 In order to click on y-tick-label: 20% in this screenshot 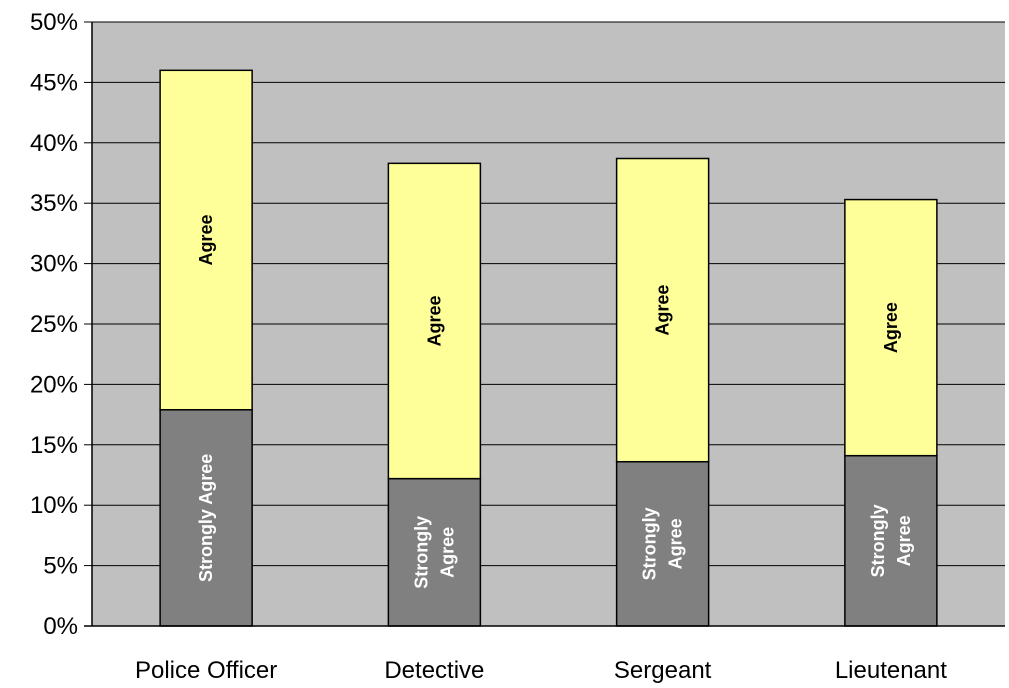, I will do `click(54, 384)`.